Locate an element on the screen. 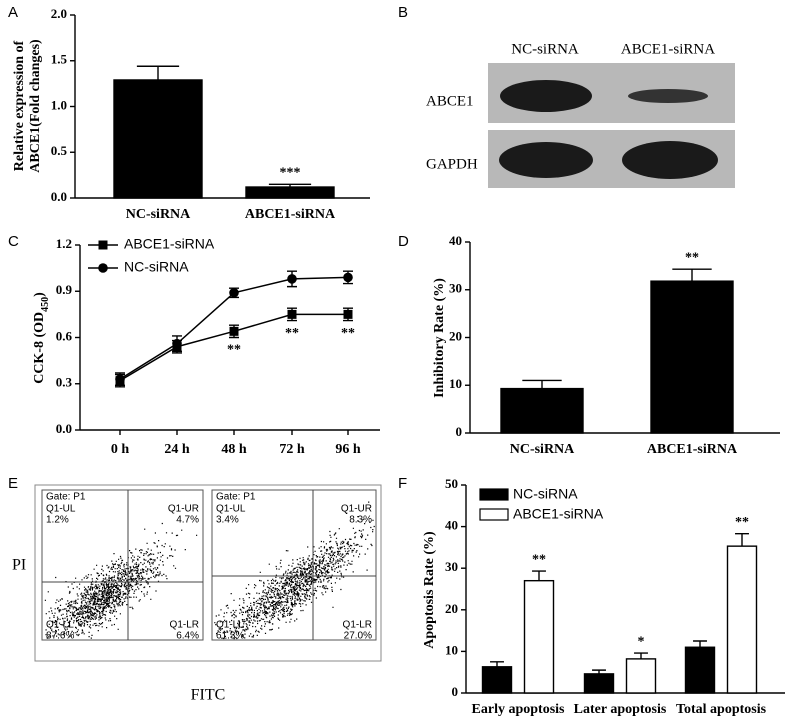 This screenshot has height=722, width=800. x-tick-label: 96 h is located at coordinates (348, 449).